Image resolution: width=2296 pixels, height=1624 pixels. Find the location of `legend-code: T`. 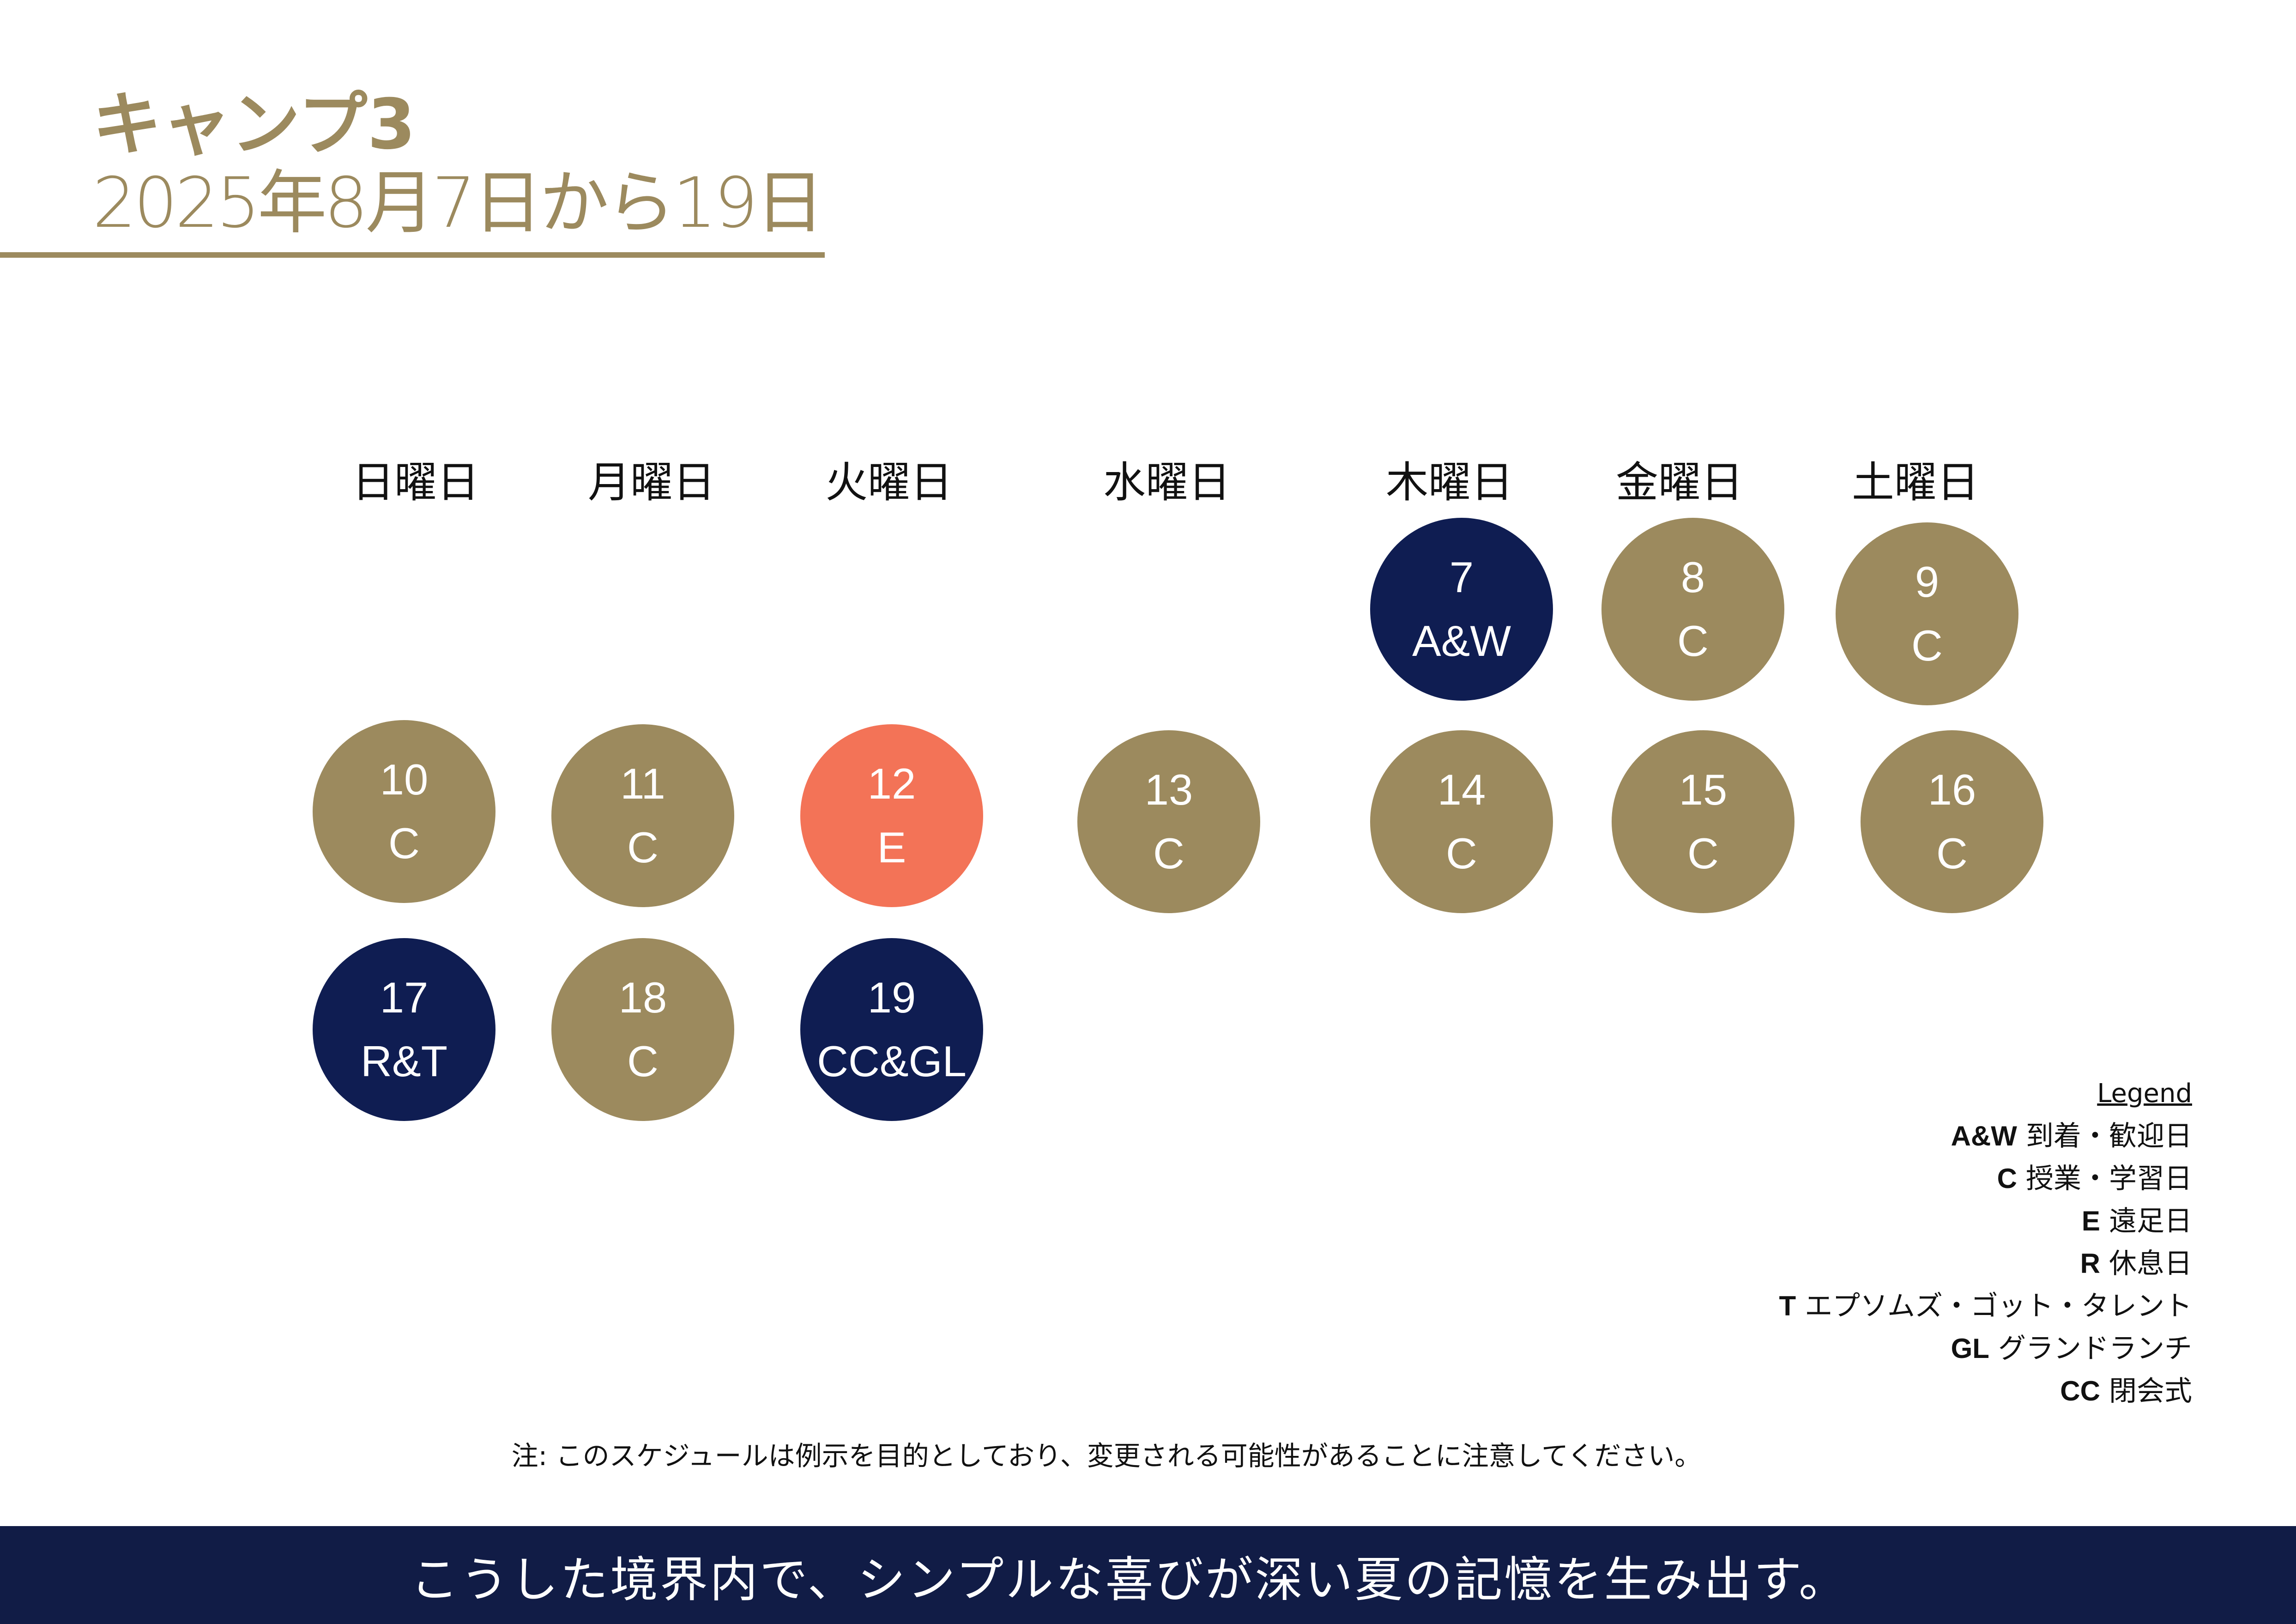

legend-code: T is located at coordinates (1787, 1306).